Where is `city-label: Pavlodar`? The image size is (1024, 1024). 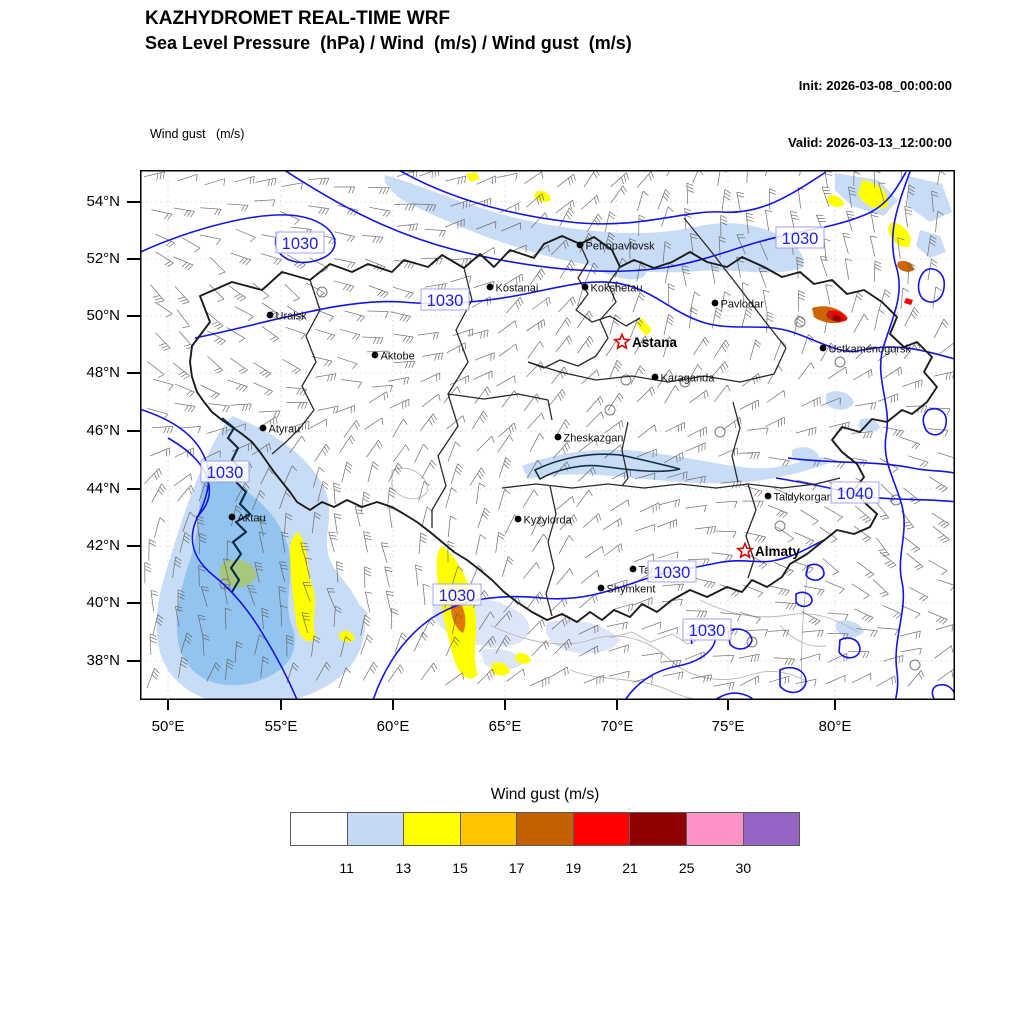
city-label: Pavlodar is located at coordinates (743, 305).